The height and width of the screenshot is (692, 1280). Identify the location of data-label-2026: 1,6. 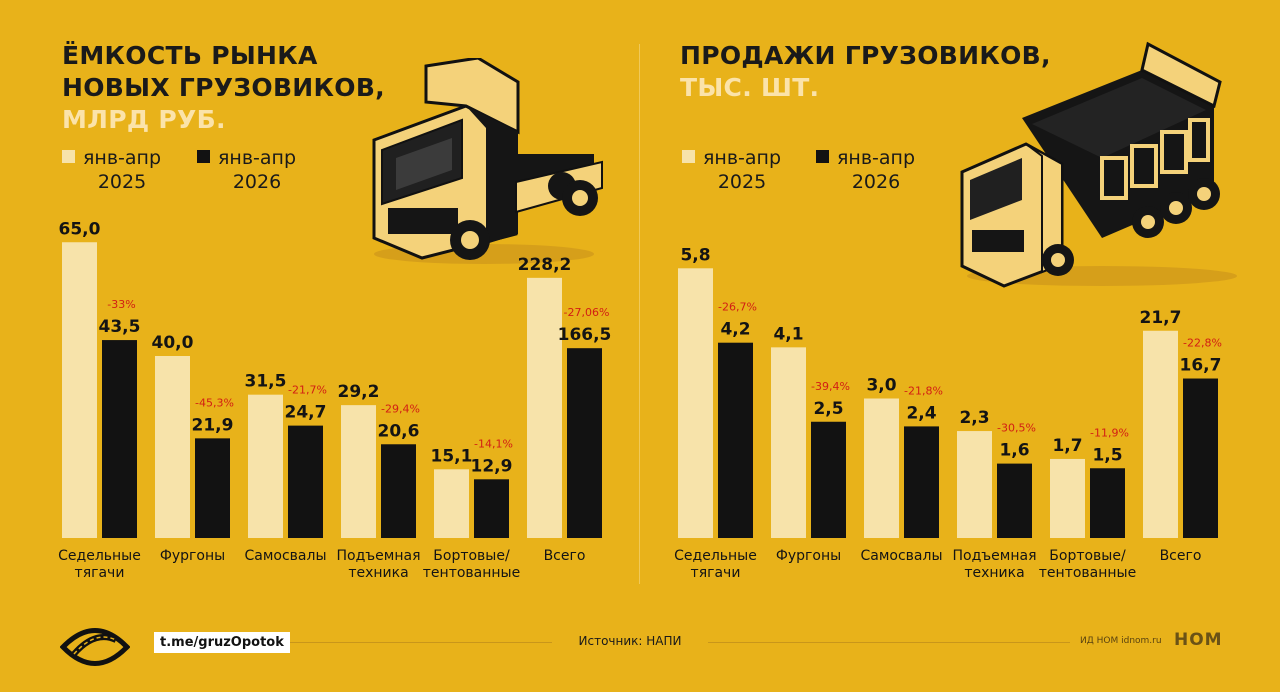
(1014, 451).